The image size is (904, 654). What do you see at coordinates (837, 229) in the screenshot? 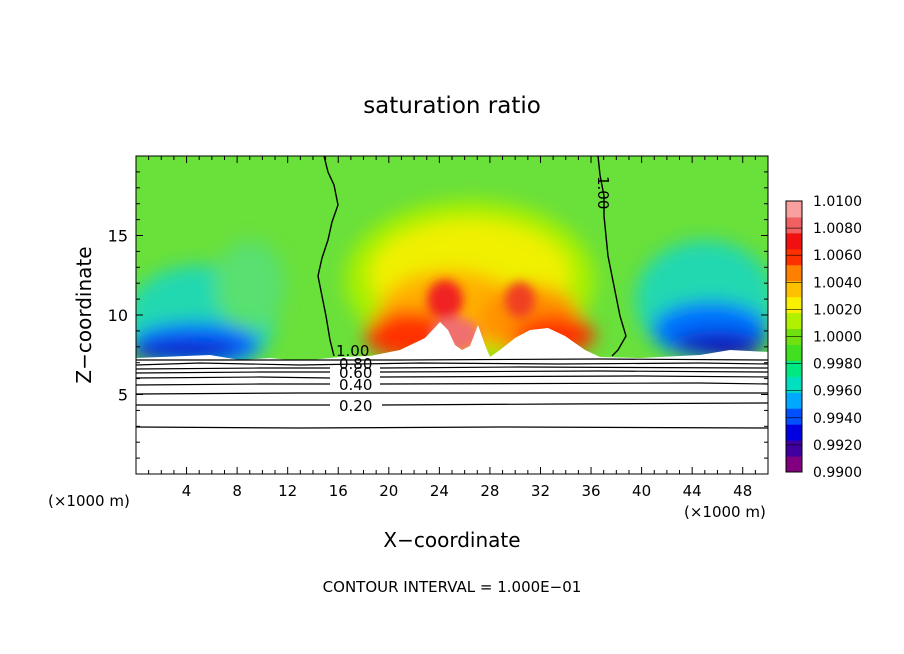
I see `colorbar-label: 1.0080` at bounding box center [837, 229].